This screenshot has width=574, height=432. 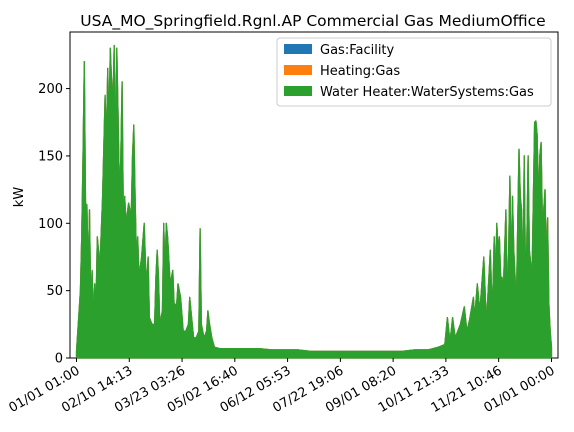 I want to click on y-axis-label: kW, so click(x=19, y=197).